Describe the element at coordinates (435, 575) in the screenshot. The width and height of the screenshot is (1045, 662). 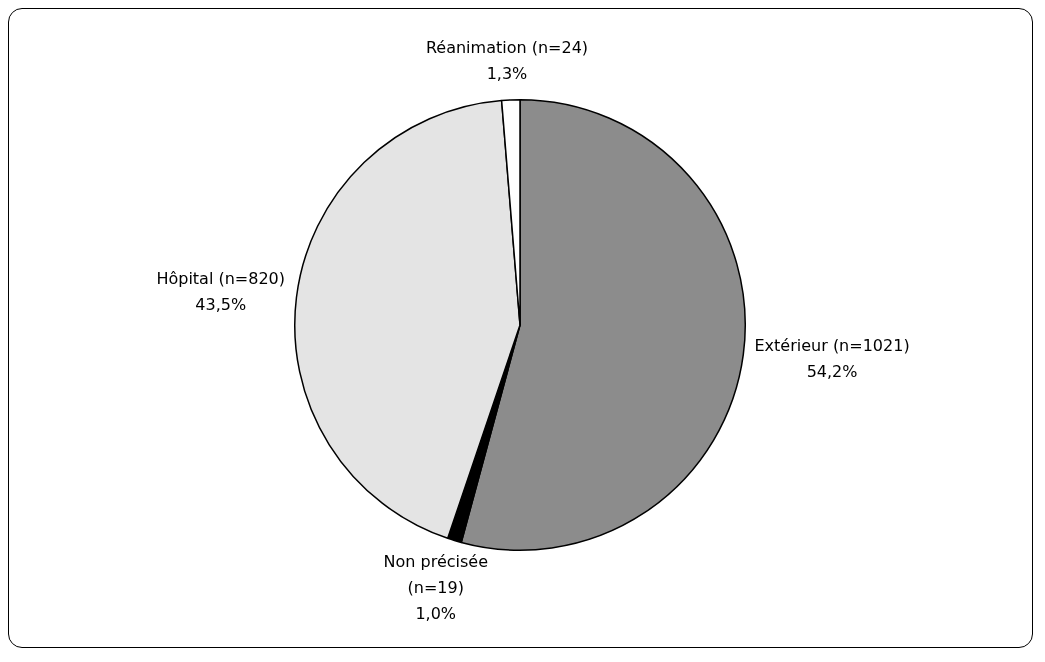
I see `slice-label: Non précisée (n=19)` at that location.